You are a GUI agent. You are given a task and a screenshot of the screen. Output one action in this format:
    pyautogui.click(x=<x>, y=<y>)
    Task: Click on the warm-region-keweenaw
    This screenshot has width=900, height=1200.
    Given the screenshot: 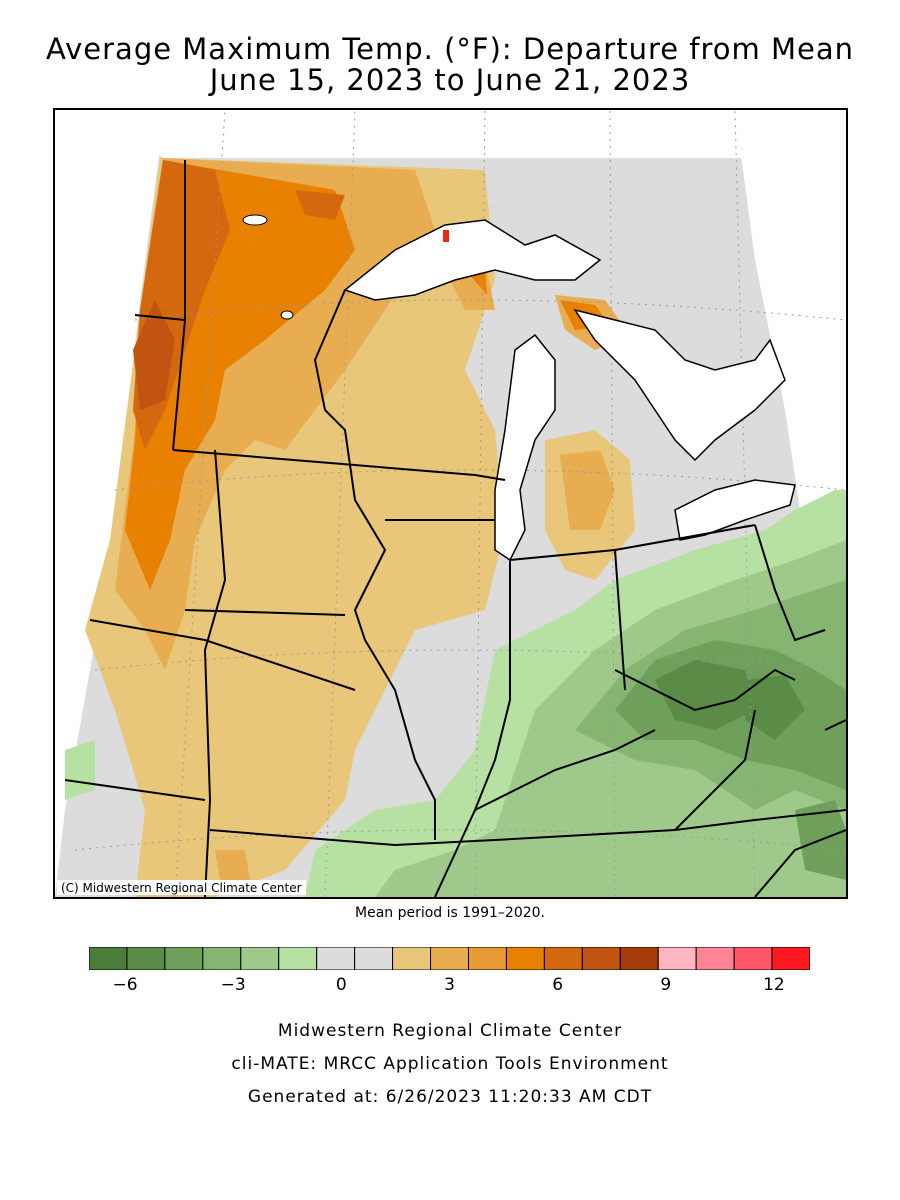 What is the action you would take?
    pyautogui.click(x=478, y=282)
    